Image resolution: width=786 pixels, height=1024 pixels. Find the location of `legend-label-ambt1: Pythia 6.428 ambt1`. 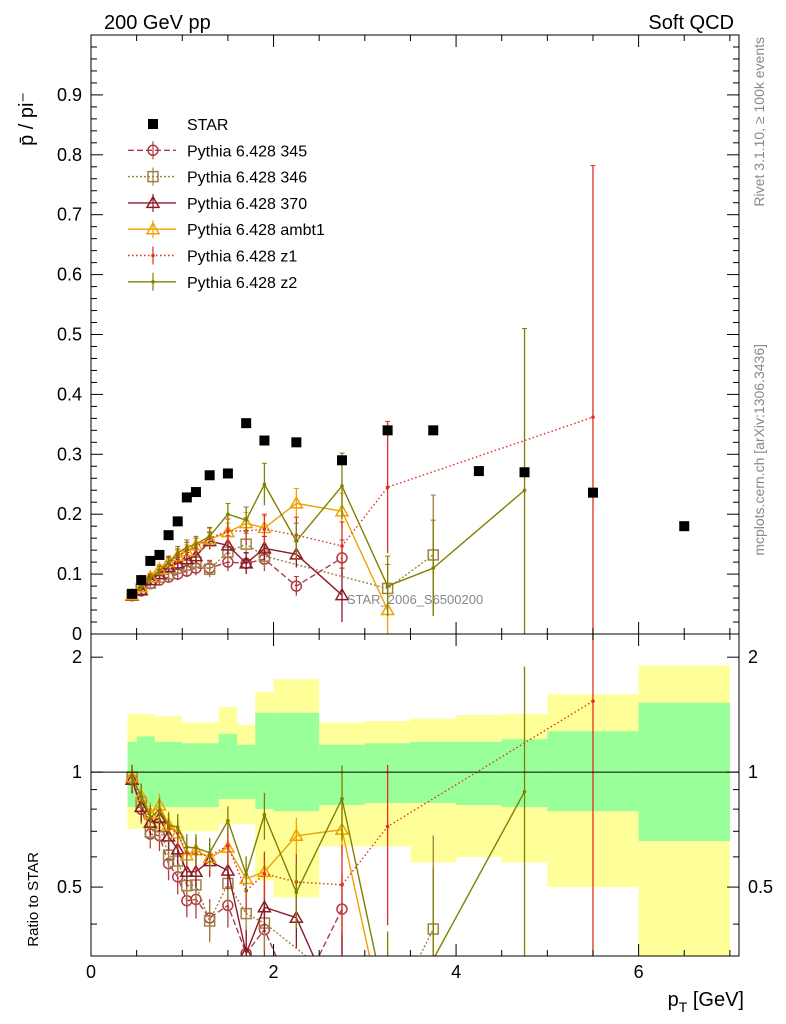

legend-label-ambt1: Pythia 6.428 ambt1 is located at coordinates (256, 230).